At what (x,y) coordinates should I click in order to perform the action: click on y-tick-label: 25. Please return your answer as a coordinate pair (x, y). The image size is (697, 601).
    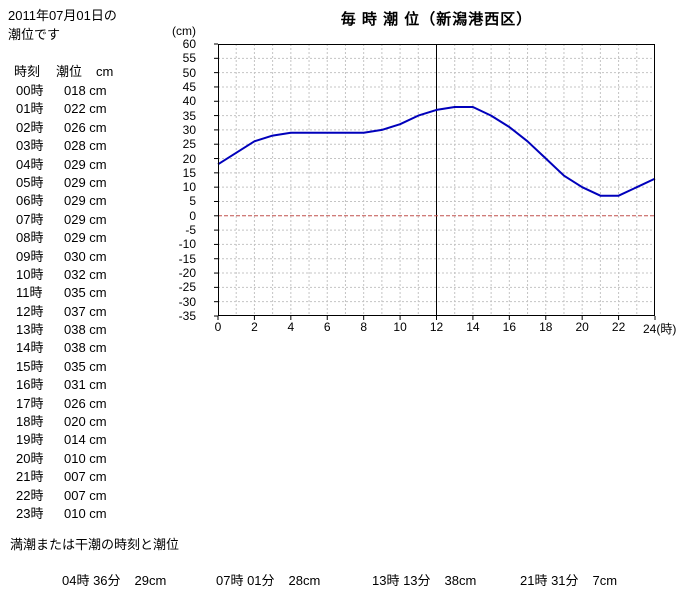
    Looking at the image, I should click on (189, 144).